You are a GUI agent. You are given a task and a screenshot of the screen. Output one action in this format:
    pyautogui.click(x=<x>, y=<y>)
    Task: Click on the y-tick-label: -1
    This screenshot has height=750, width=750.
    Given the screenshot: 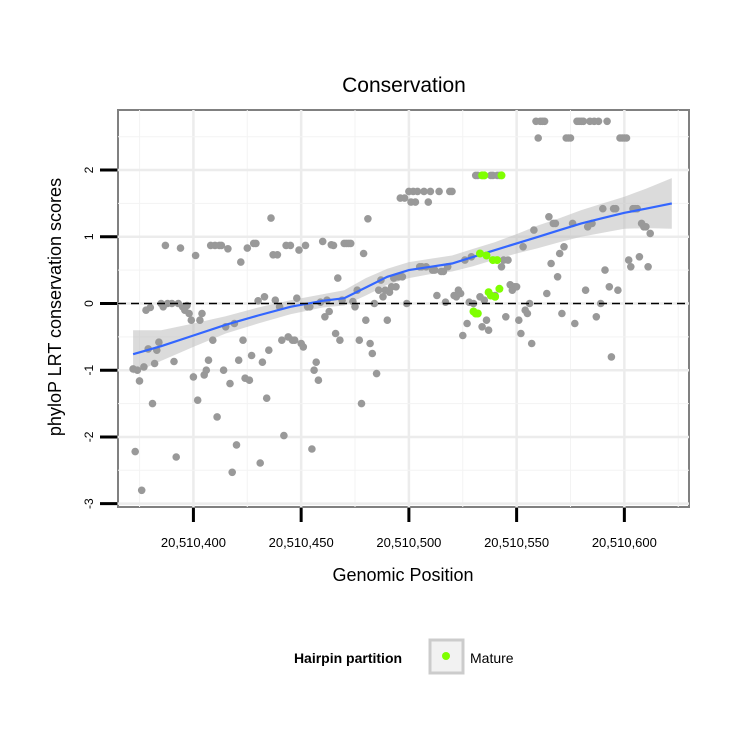 What is the action you would take?
    pyautogui.click(x=89, y=370)
    